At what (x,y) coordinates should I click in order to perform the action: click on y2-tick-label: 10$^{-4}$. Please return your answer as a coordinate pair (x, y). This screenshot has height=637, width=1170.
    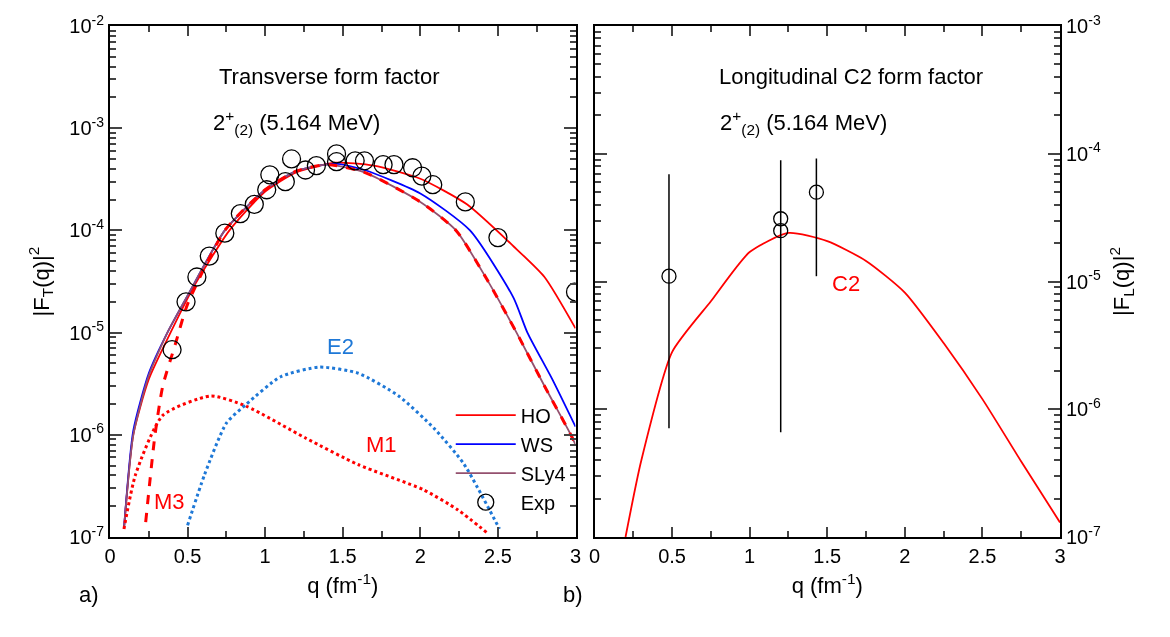
    Looking at the image, I should click on (1083, 152).